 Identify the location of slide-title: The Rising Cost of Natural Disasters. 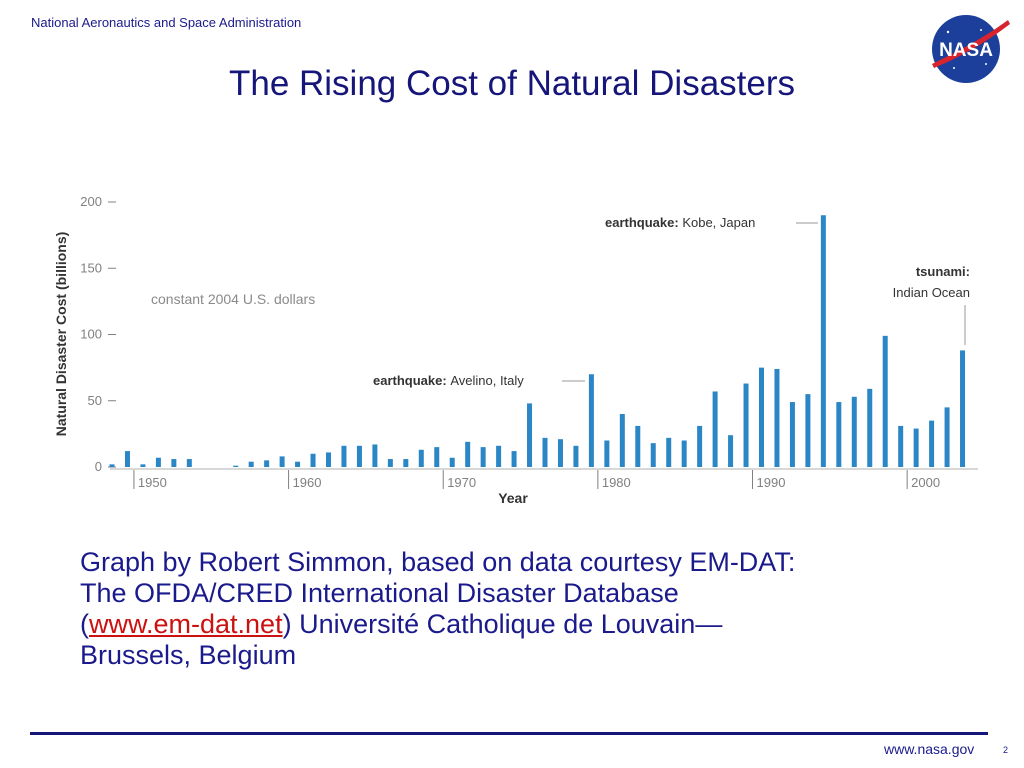
(512, 83).